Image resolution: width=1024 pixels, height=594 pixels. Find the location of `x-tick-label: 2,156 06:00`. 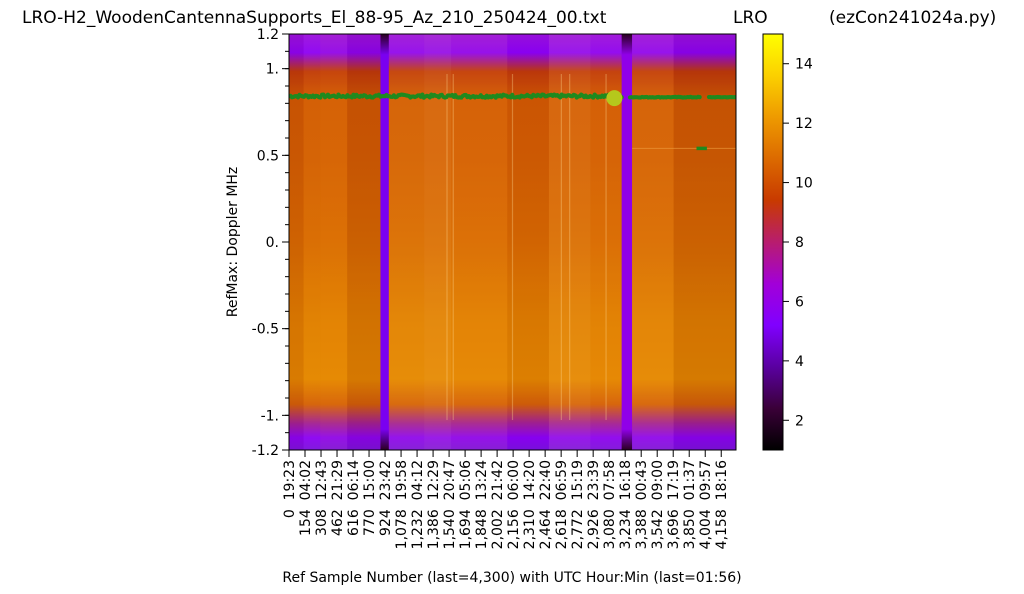

x-tick-label: 2,156 06:00 is located at coordinates (514, 504).